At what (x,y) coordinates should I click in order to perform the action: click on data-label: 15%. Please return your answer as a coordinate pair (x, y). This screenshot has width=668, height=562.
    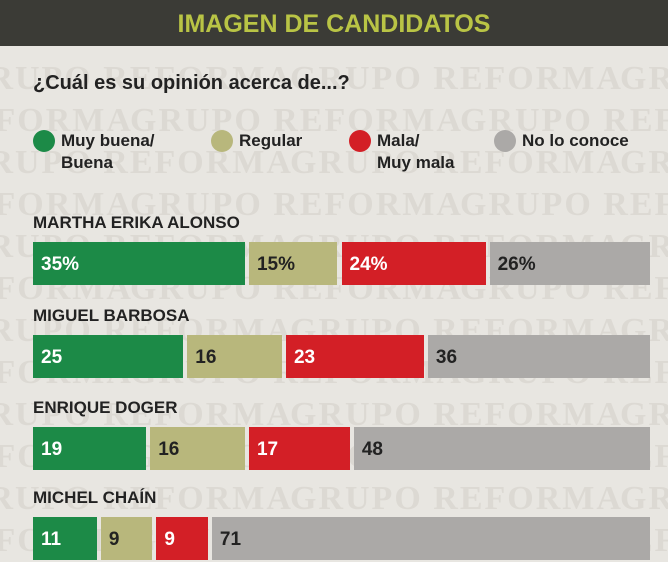
    Looking at the image, I should click on (275, 264).